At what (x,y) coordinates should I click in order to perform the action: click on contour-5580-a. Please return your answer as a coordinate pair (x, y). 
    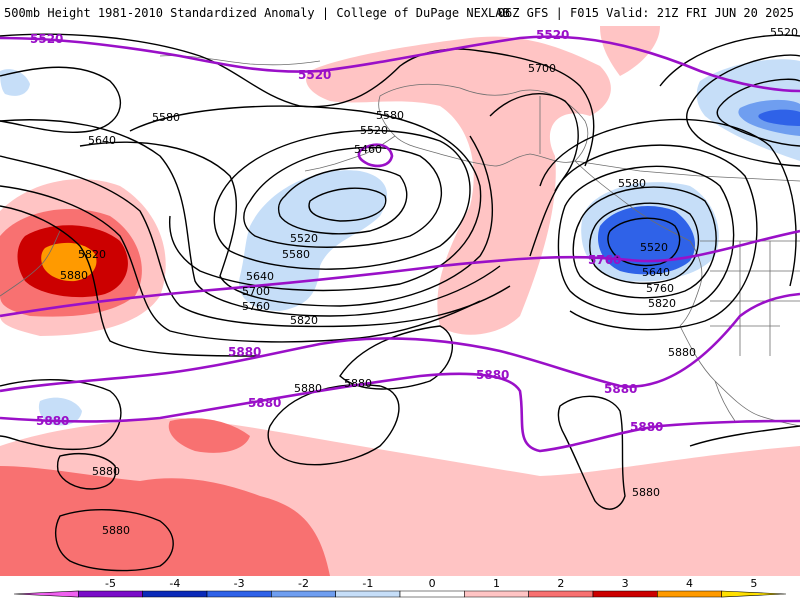
    Looking at the image, I should click on (305, 198).